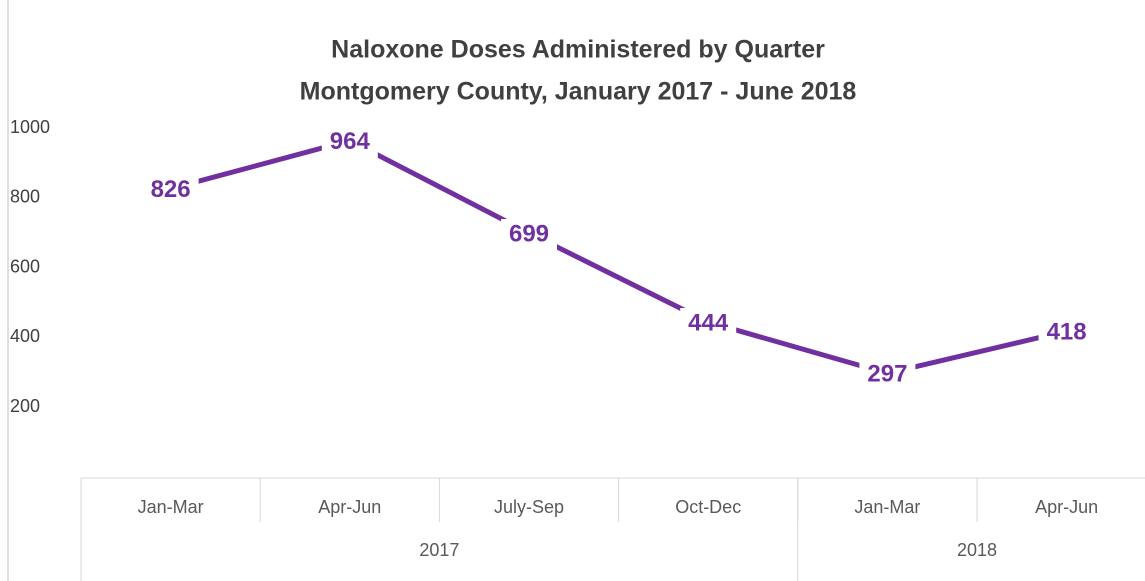  Describe the element at coordinates (708, 507) in the screenshot. I see `x-tick-label: Oct-Dec` at that location.